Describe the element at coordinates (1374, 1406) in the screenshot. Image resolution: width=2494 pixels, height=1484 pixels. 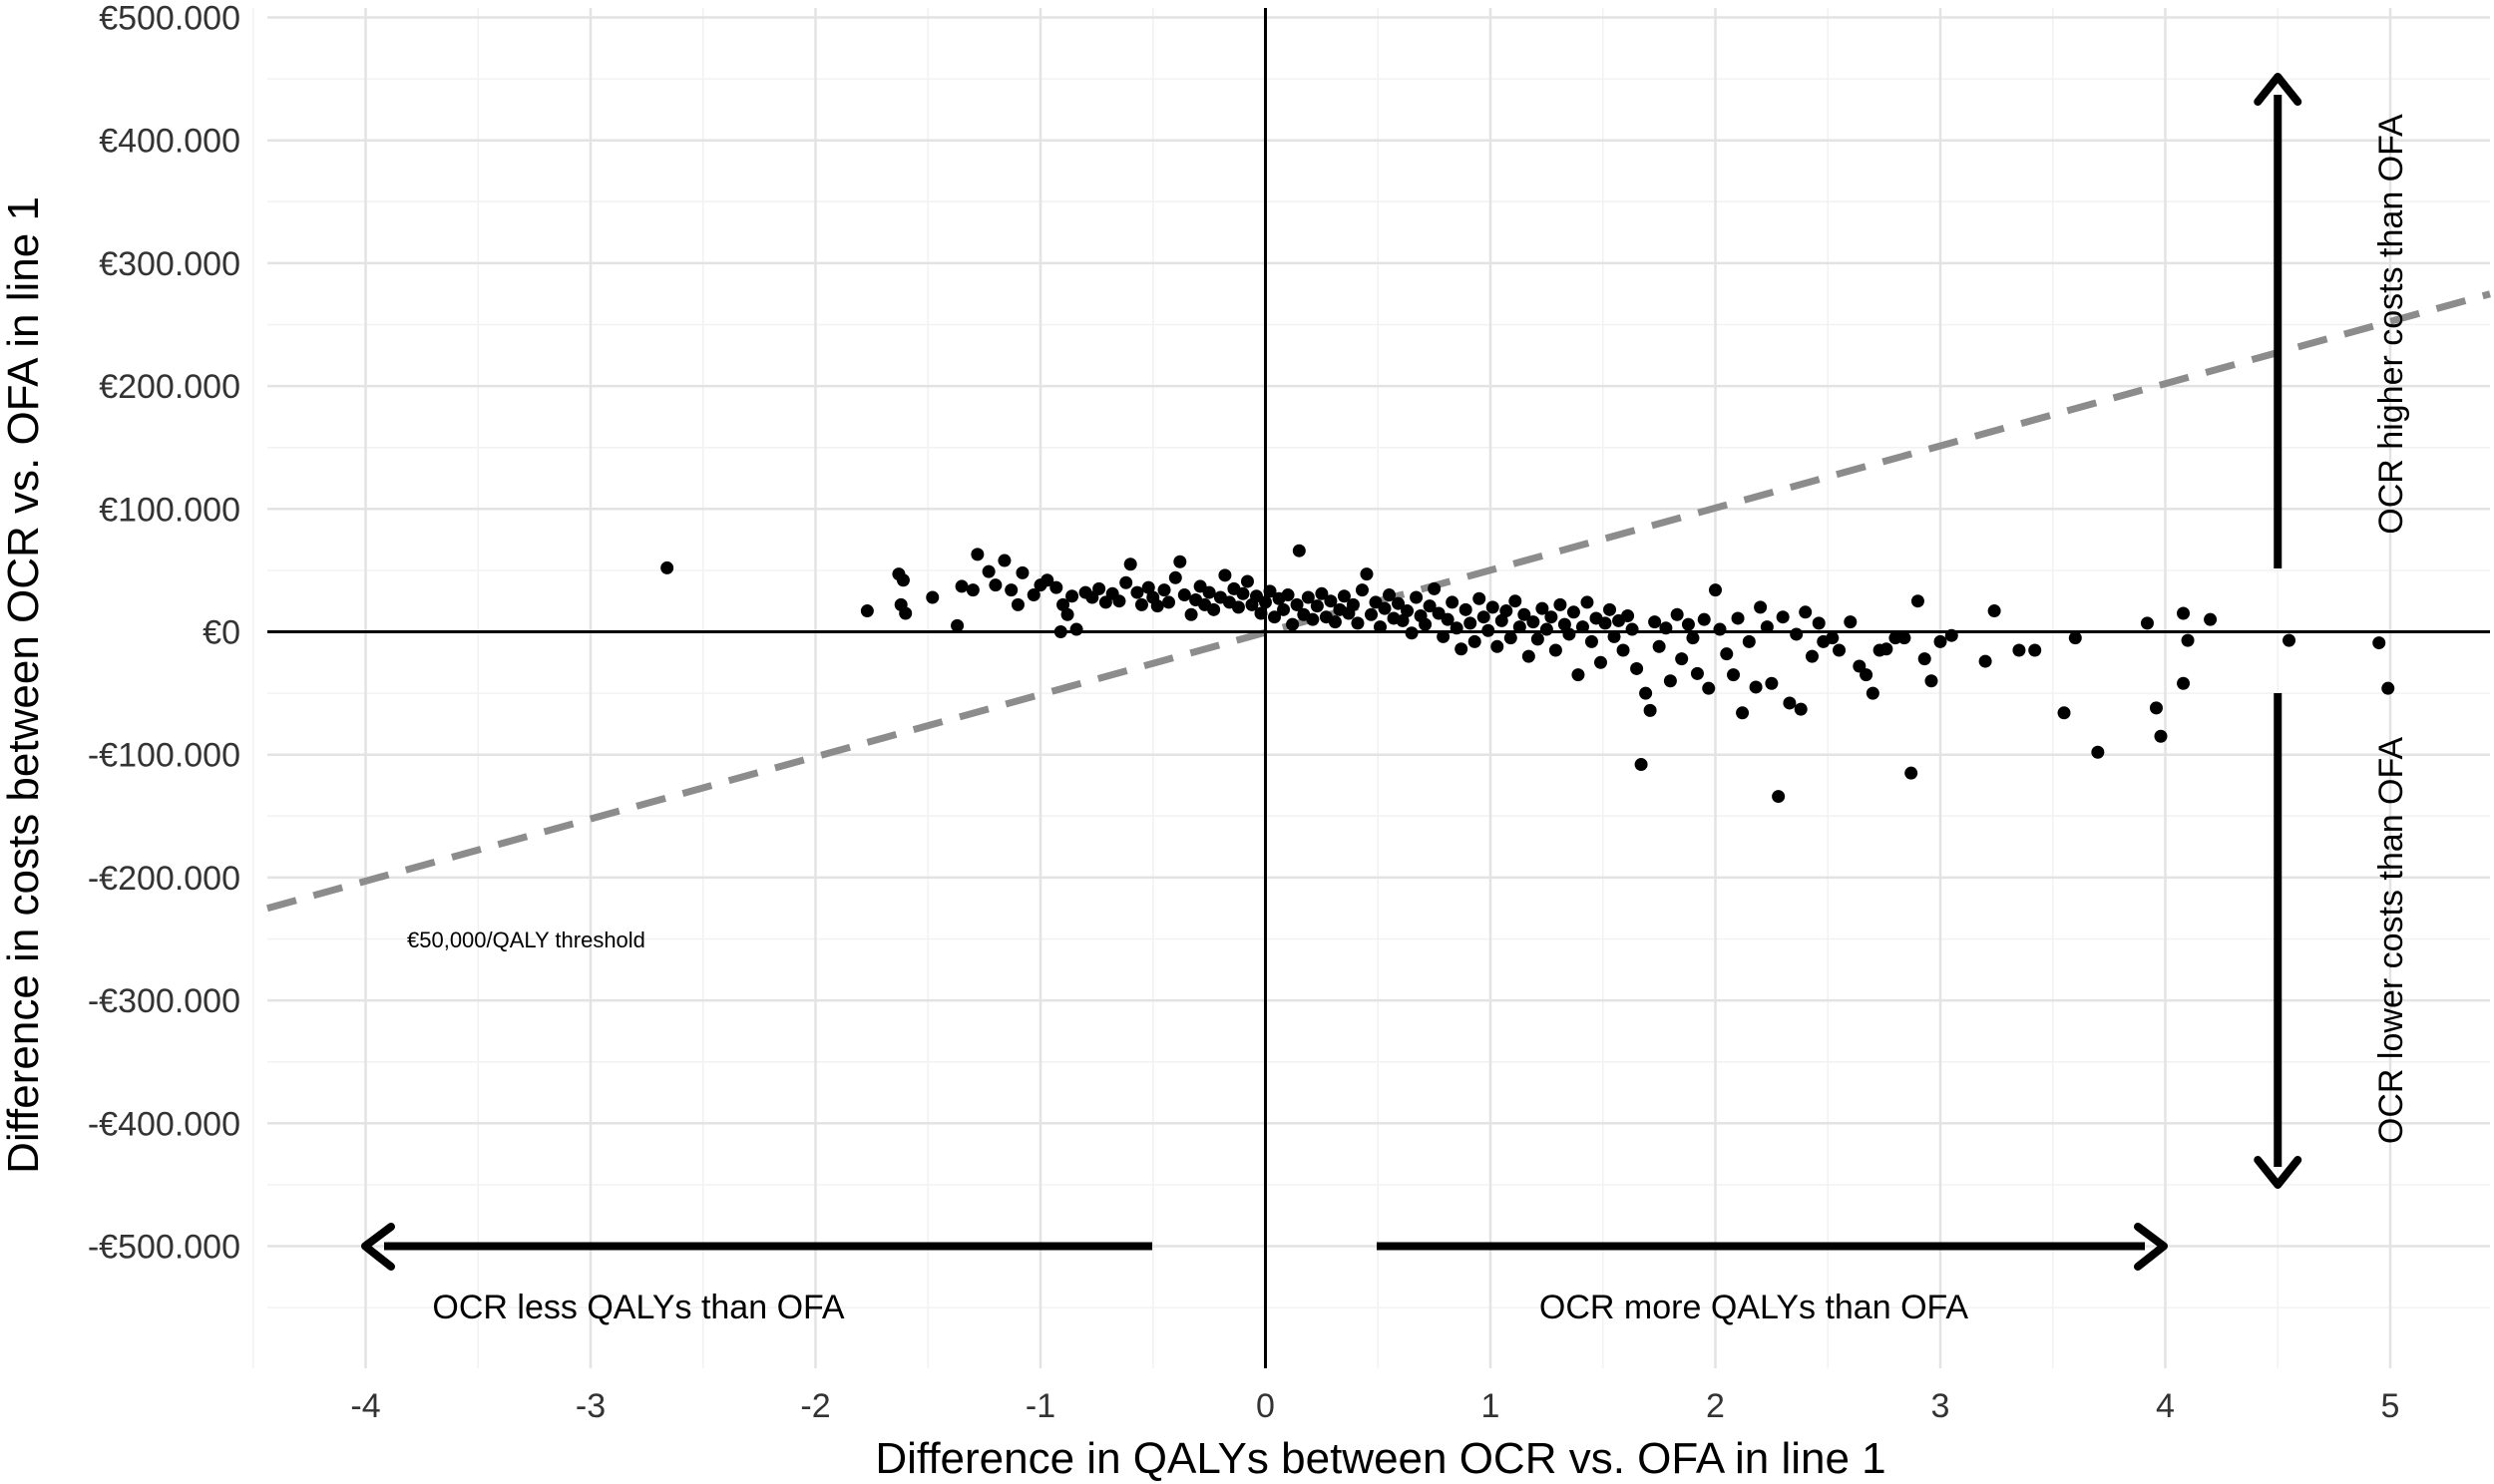
I see `x-tick-labels: -4 -3 -2 -1 0 1 2 3 4 5` at that location.